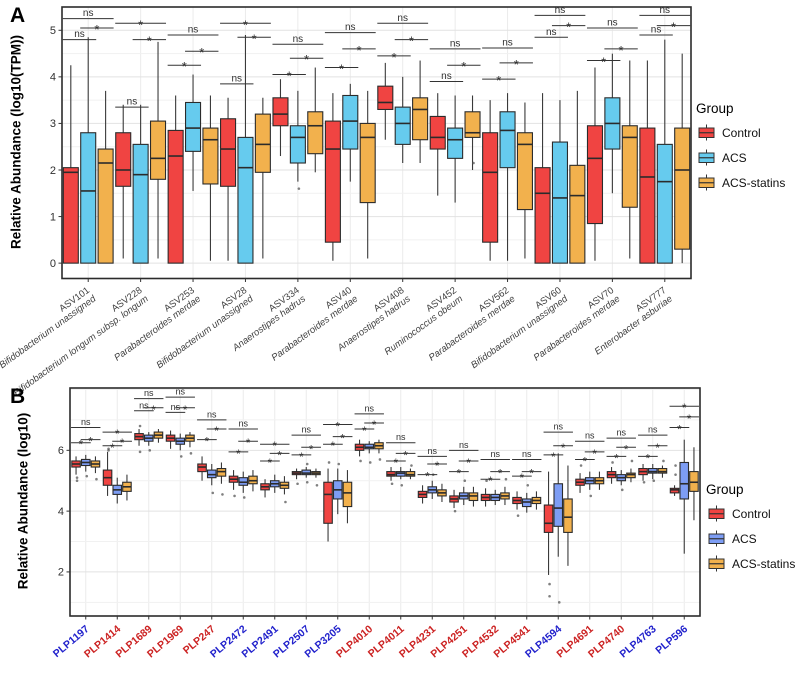 Image resolution: width=803 pixels, height=673 pixels. I want to click on legend-title: Group, so click(715, 108).